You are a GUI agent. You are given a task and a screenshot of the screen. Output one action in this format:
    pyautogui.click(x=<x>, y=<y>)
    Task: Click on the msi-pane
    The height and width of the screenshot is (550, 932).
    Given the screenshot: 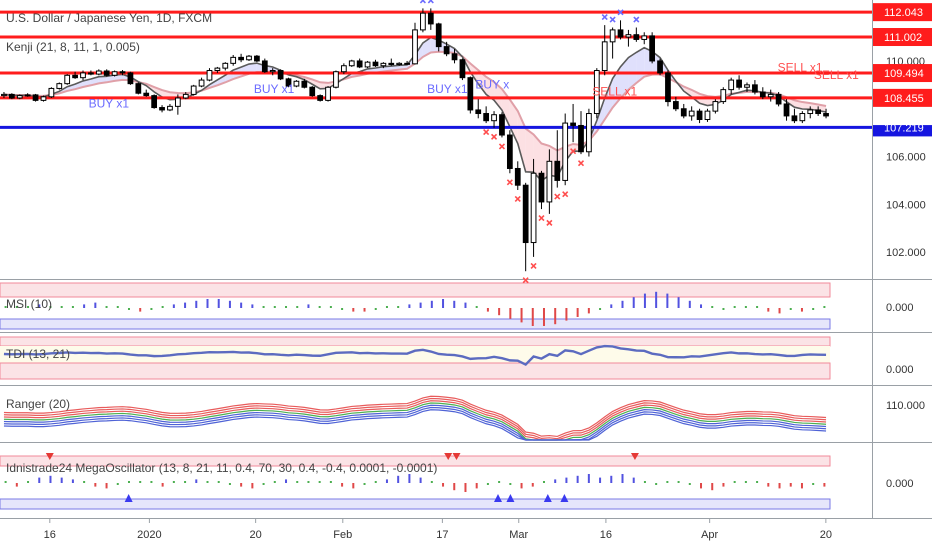 What is the action you would take?
    pyautogui.click(x=415, y=306)
    